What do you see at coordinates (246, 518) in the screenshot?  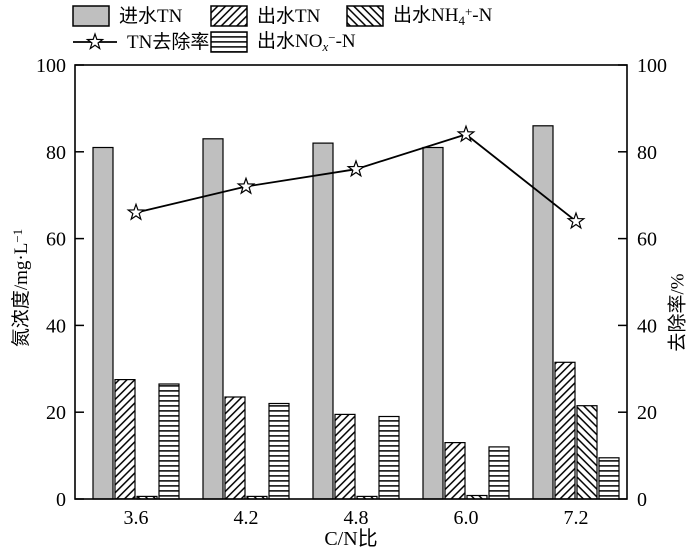 I see `x-tick-label: 4.2` at bounding box center [246, 518].